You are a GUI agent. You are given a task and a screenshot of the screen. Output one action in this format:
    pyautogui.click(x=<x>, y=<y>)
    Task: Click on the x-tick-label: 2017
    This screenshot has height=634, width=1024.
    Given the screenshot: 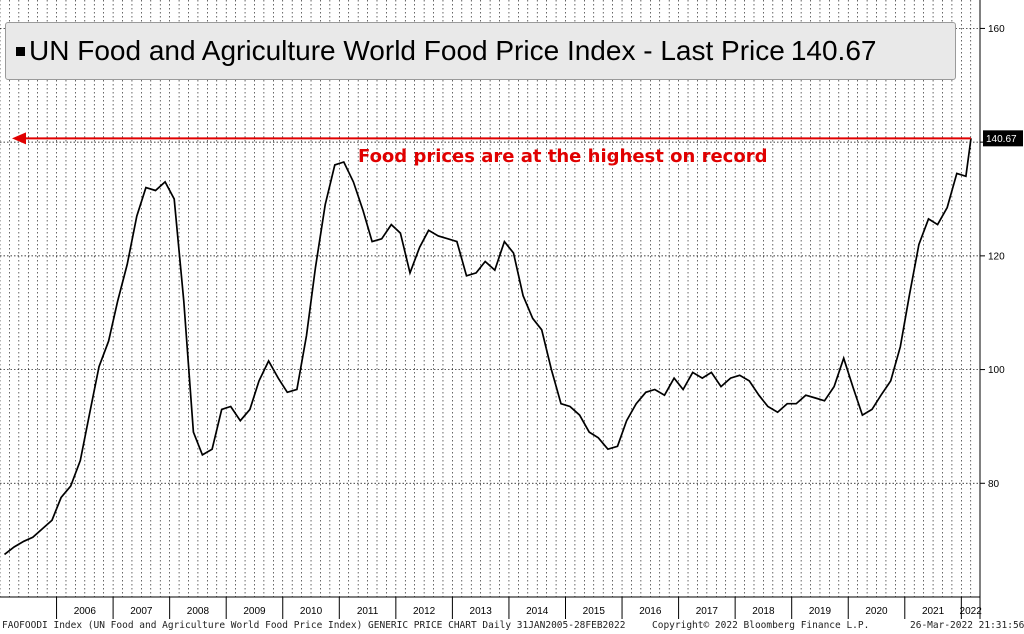 What is the action you would take?
    pyautogui.click(x=707, y=611)
    